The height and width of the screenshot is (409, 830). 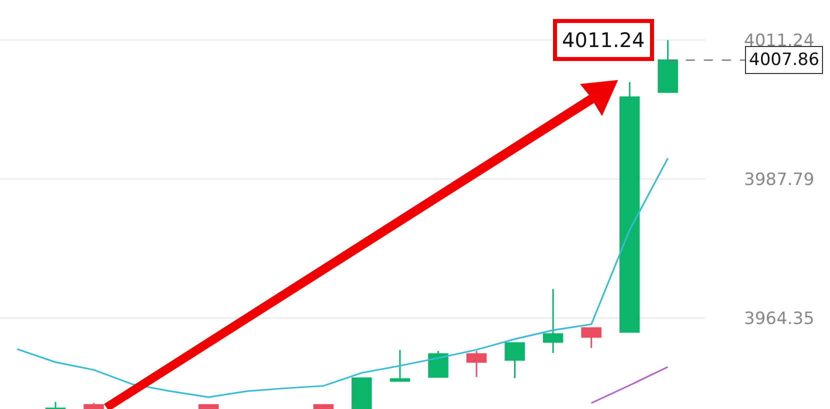 What do you see at coordinates (779, 180) in the screenshot?
I see `y-tick-label: 3987.79` at bounding box center [779, 180].